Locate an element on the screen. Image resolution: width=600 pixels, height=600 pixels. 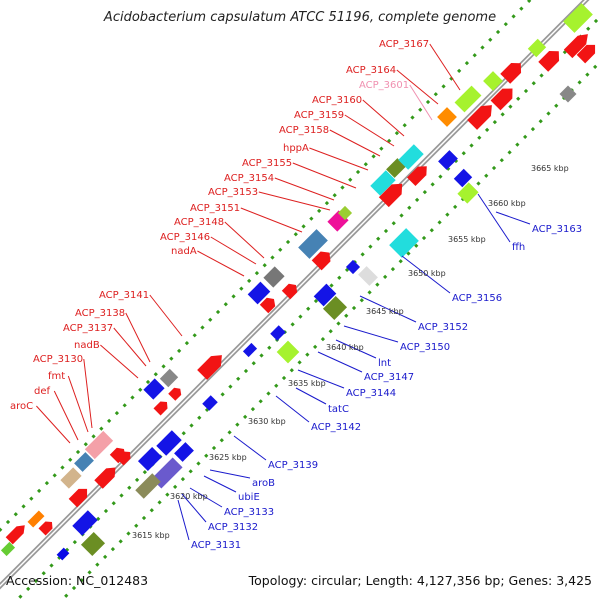
reverse-gene-label: ACP_3147 is located at coordinates (389, 377).